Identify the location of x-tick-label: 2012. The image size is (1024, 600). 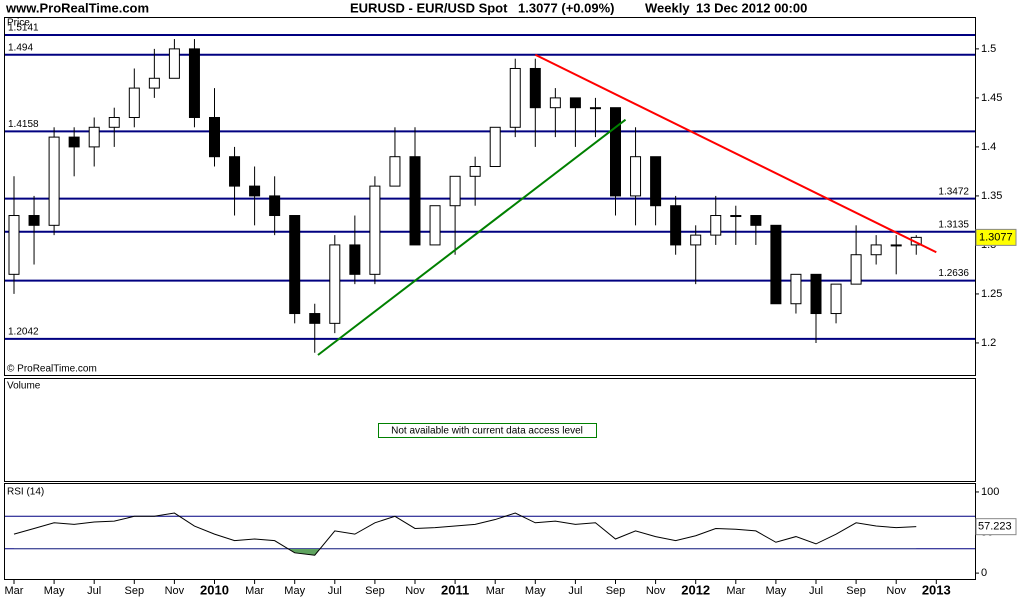
(695, 589).